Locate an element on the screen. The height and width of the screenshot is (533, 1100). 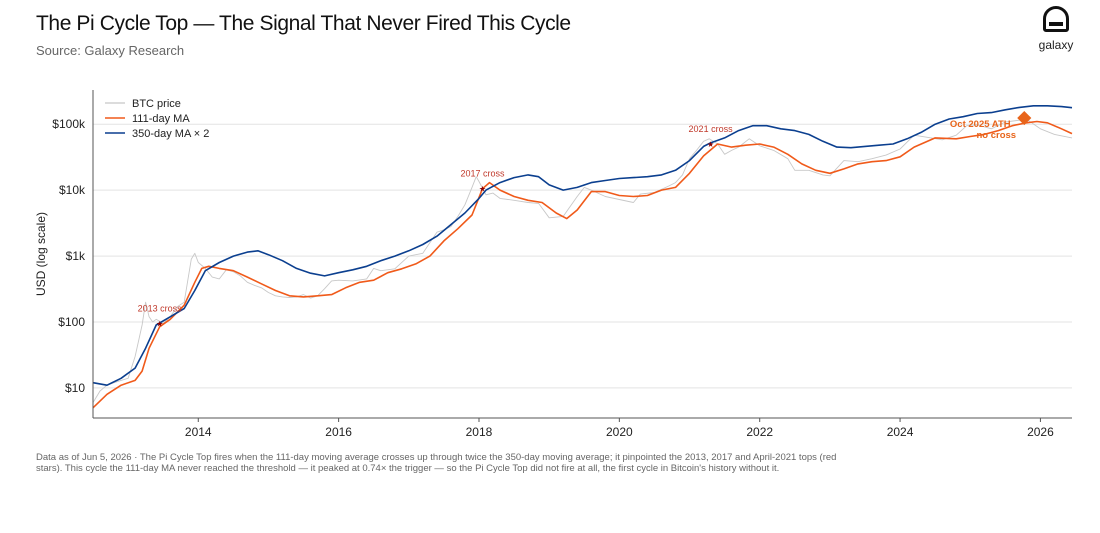
cross-label: 2021 cross is located at coordinates (711, 129).